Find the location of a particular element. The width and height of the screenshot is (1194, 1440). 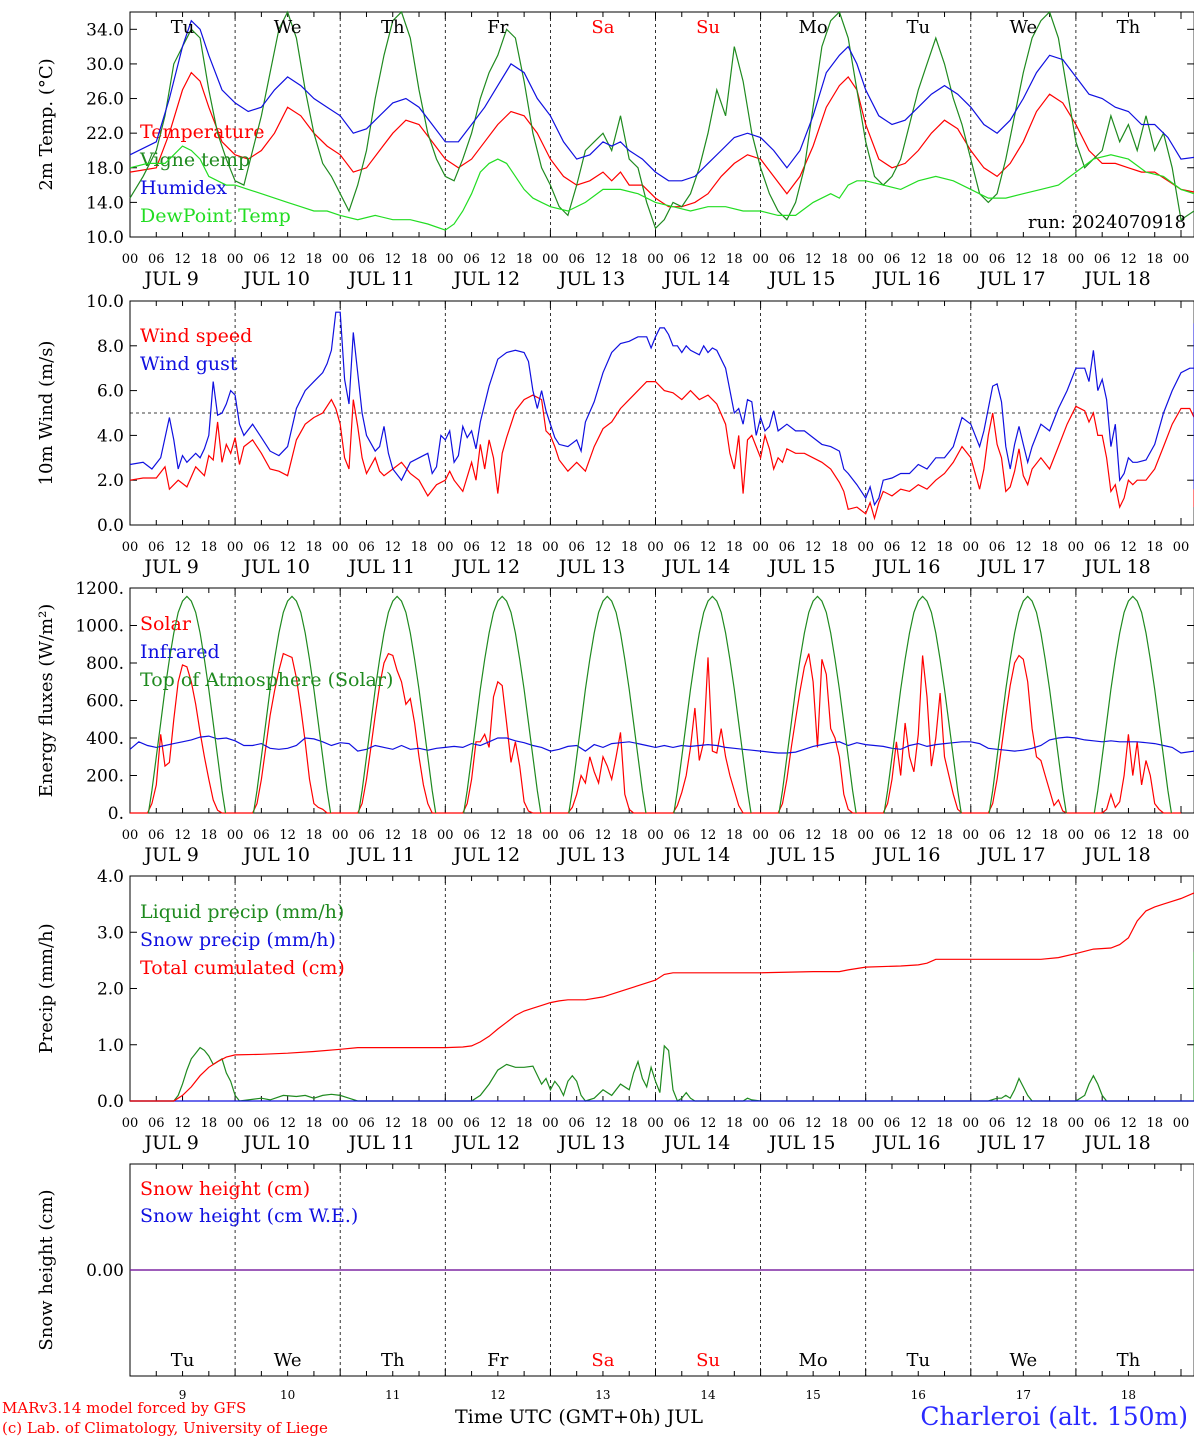

day-number-label: 15 is located at coordinates (813, 1395).